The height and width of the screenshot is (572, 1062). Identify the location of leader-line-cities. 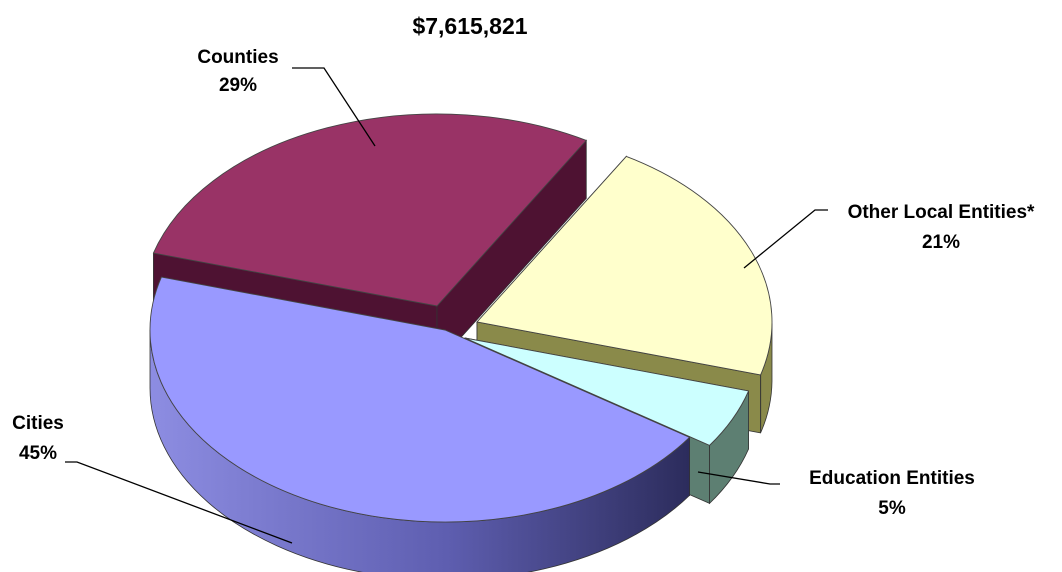
(179, 502).